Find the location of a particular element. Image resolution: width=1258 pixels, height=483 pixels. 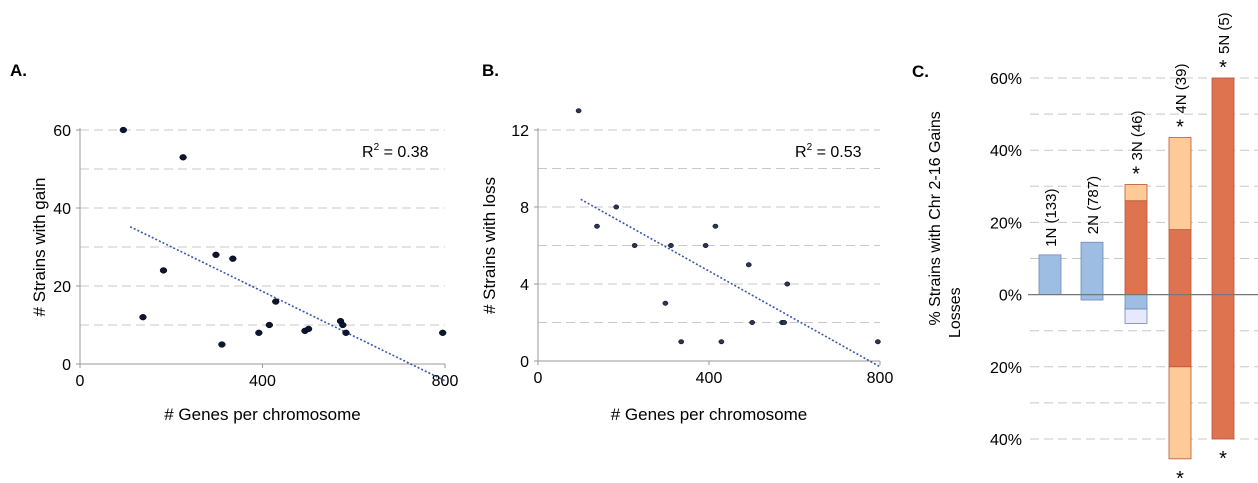

y-tick-label: 60% is located at coordinates (1006, 79).